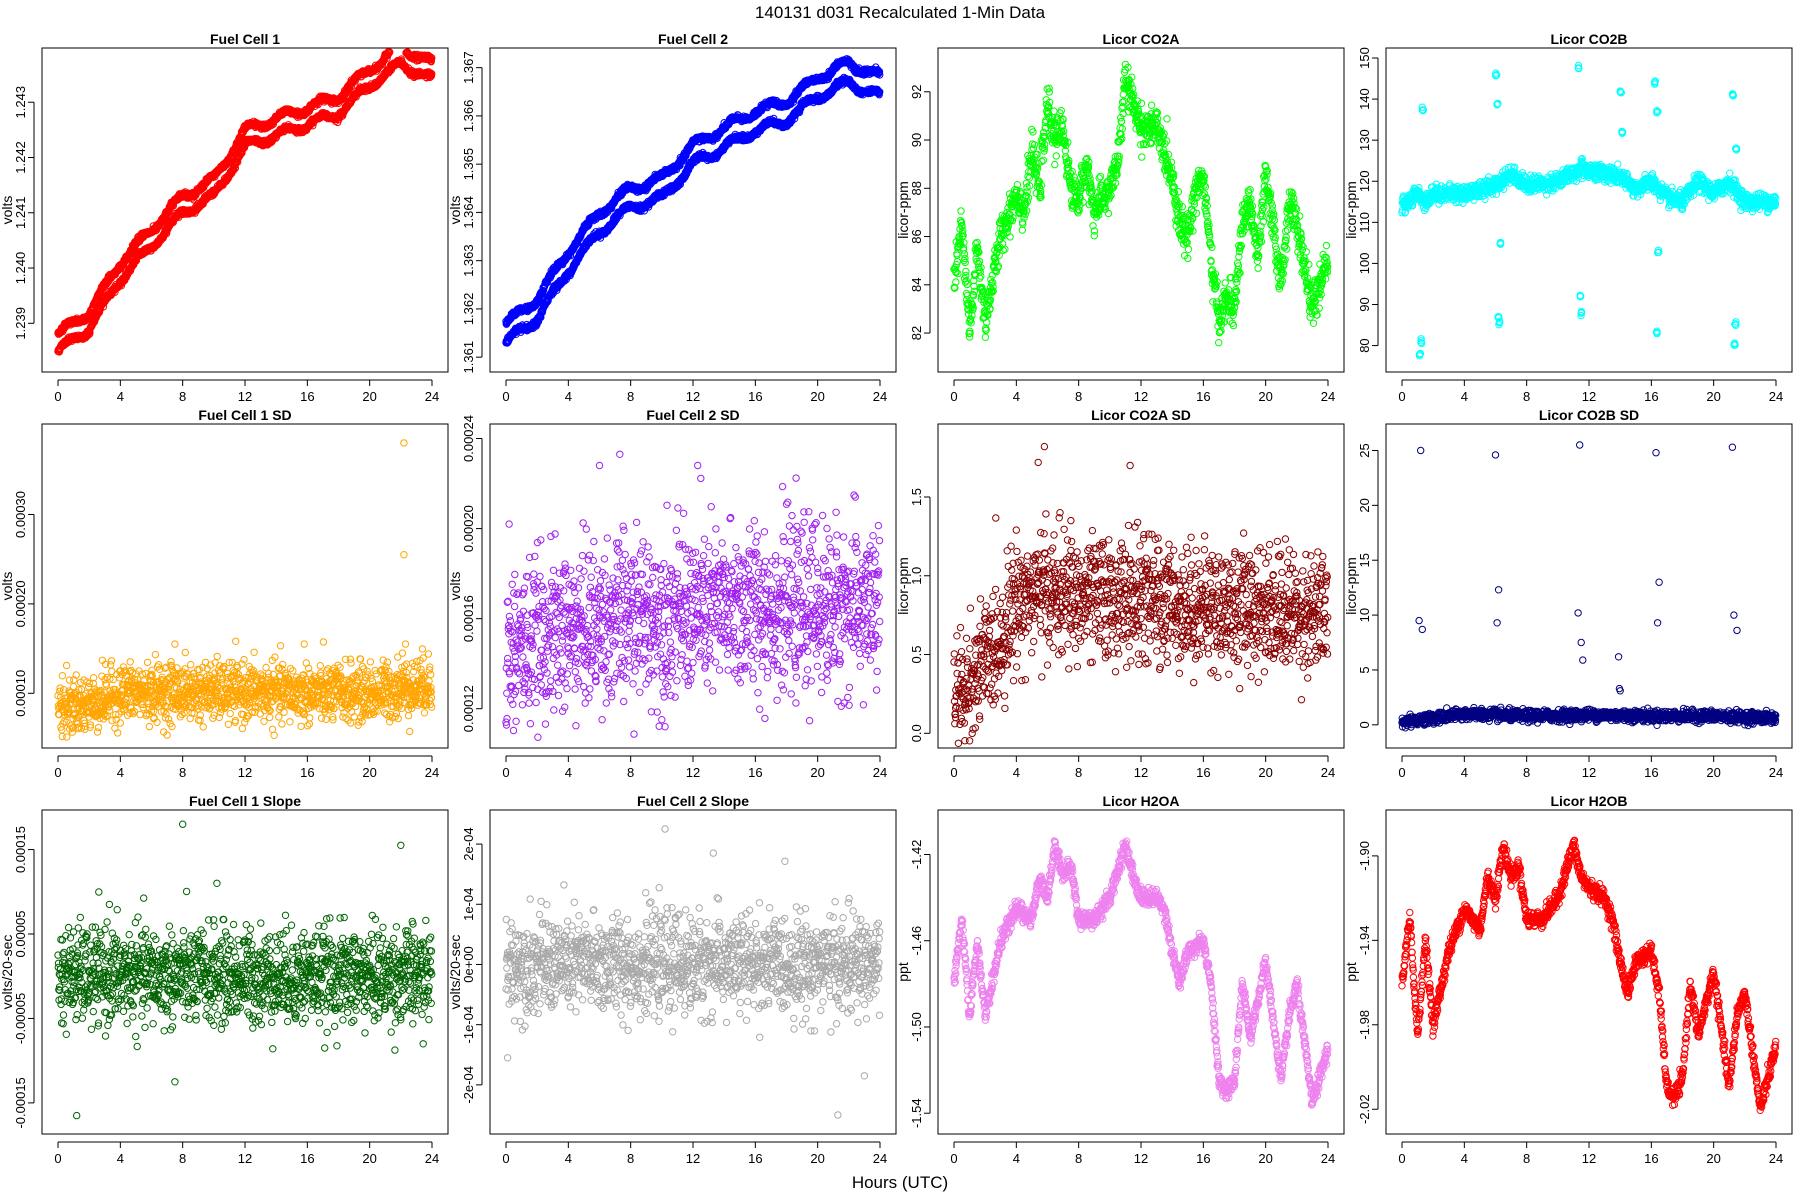 The height and width of the screenshot is (1200, 1800). I want to click on y-tick-label: 1.363, so click(468, 260).